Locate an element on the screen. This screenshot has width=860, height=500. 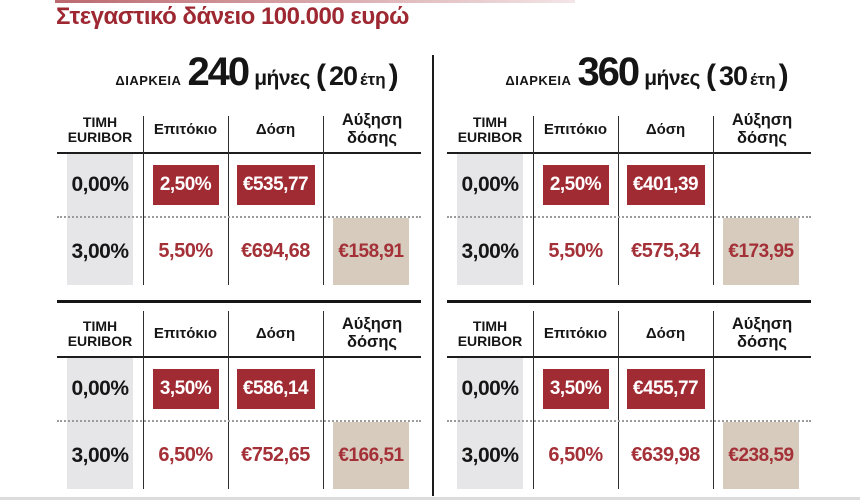
duration-header-360: ΔΙΑΡΚΕΙΑ 360 μήνες ( 30 έτη ) is located at coordinates (647, 73).